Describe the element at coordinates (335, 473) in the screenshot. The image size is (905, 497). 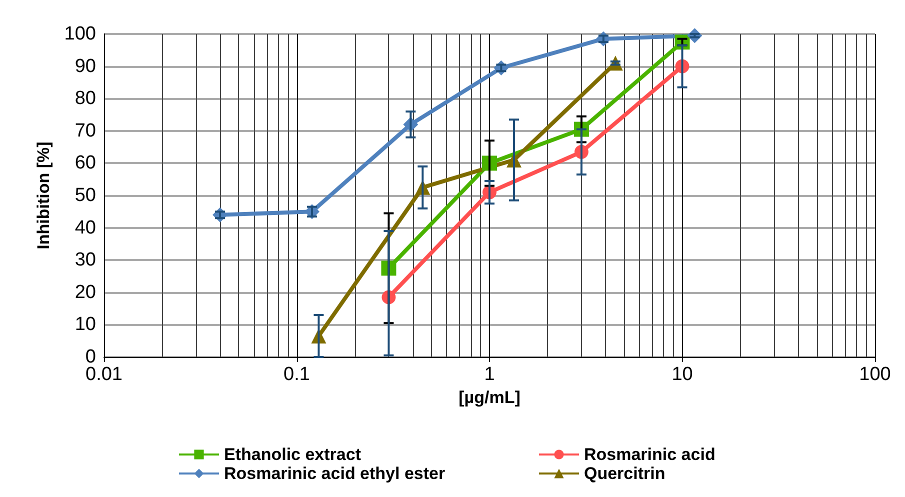
I see `legend-label: Rosmarinic acid ethyl ester` at that location.